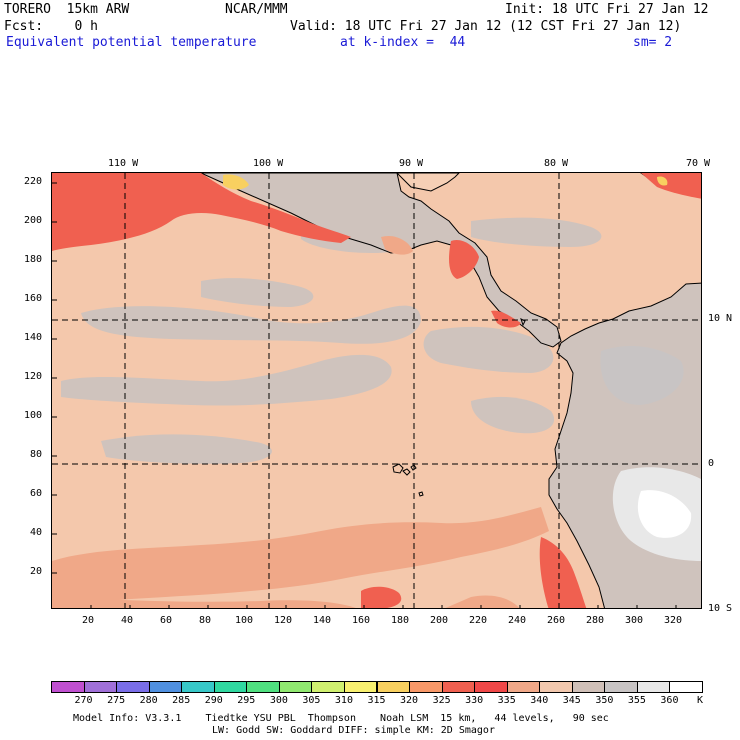 The width and height of the screenshot is (740, 740). Describe the element at coordinates (361, 620) in the screenshot. I see `x-label: 160` at that location.